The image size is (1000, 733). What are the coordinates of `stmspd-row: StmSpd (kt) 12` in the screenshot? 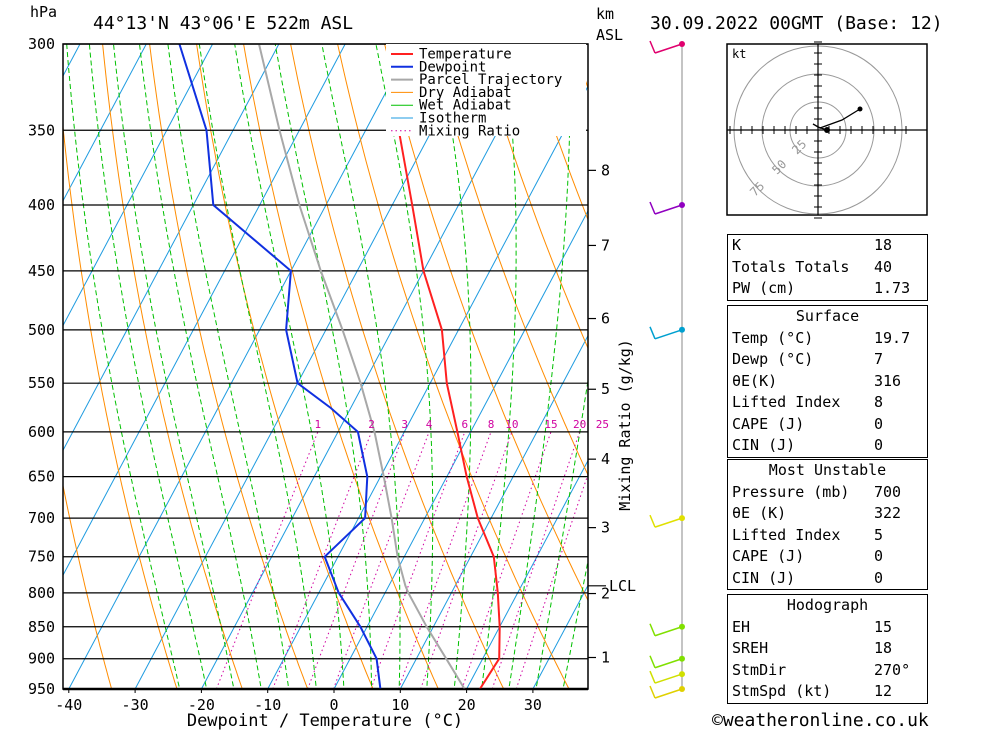 It's located at (827, 692).